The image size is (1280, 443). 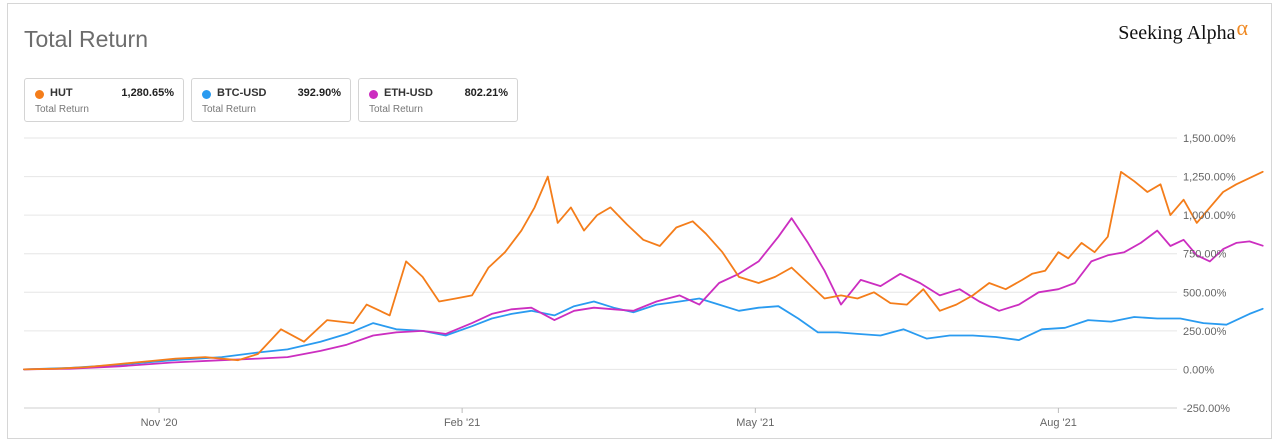 What do you see at coordinates (462, 423) in the screenshot?
I see `x-tick-label: Feb '21` at bounding box center [462, 423].